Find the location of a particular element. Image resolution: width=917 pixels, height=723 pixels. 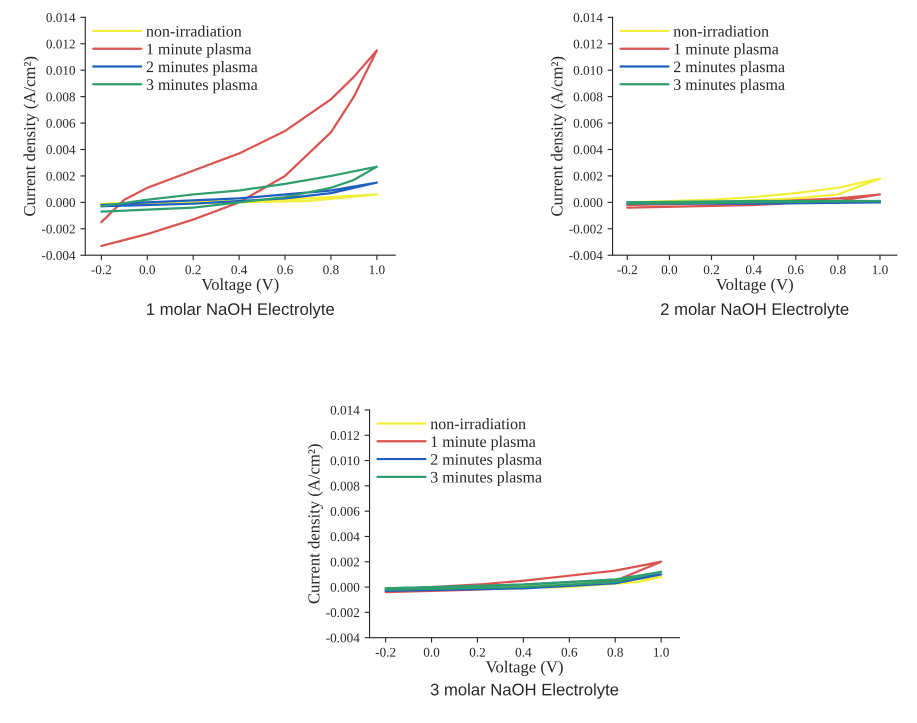

text: 2 molar NaOH Electrolyte is located at coordinates (754, 310).